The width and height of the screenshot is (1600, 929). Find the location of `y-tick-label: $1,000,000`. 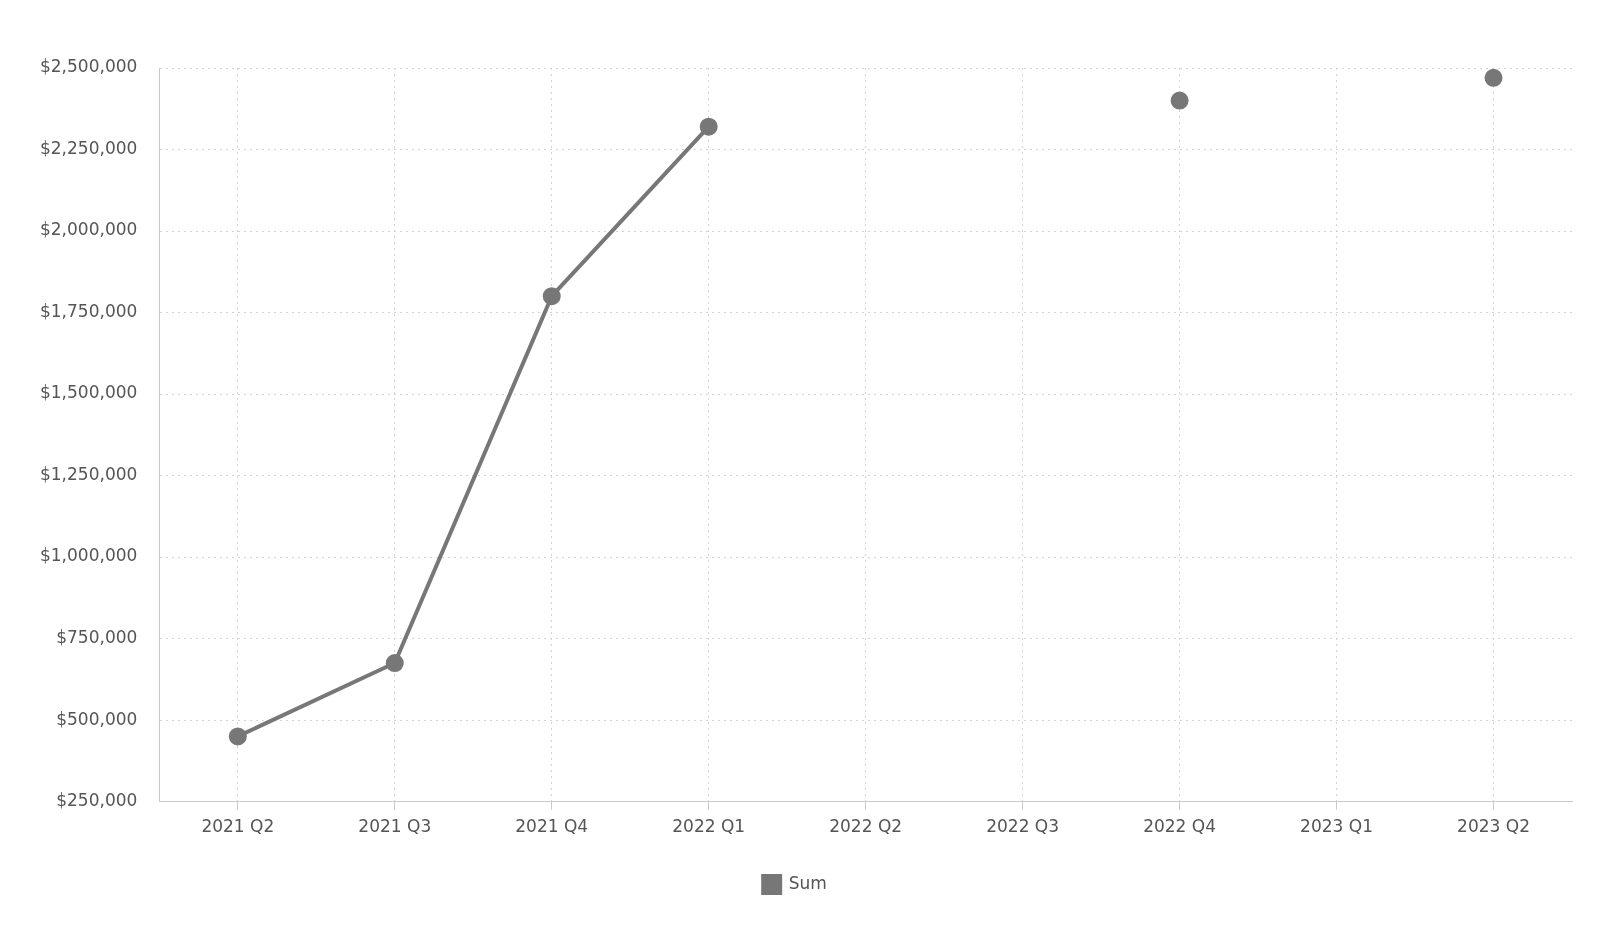

y-tick-label: $1,000,000 is located at coordinates (88, 555).